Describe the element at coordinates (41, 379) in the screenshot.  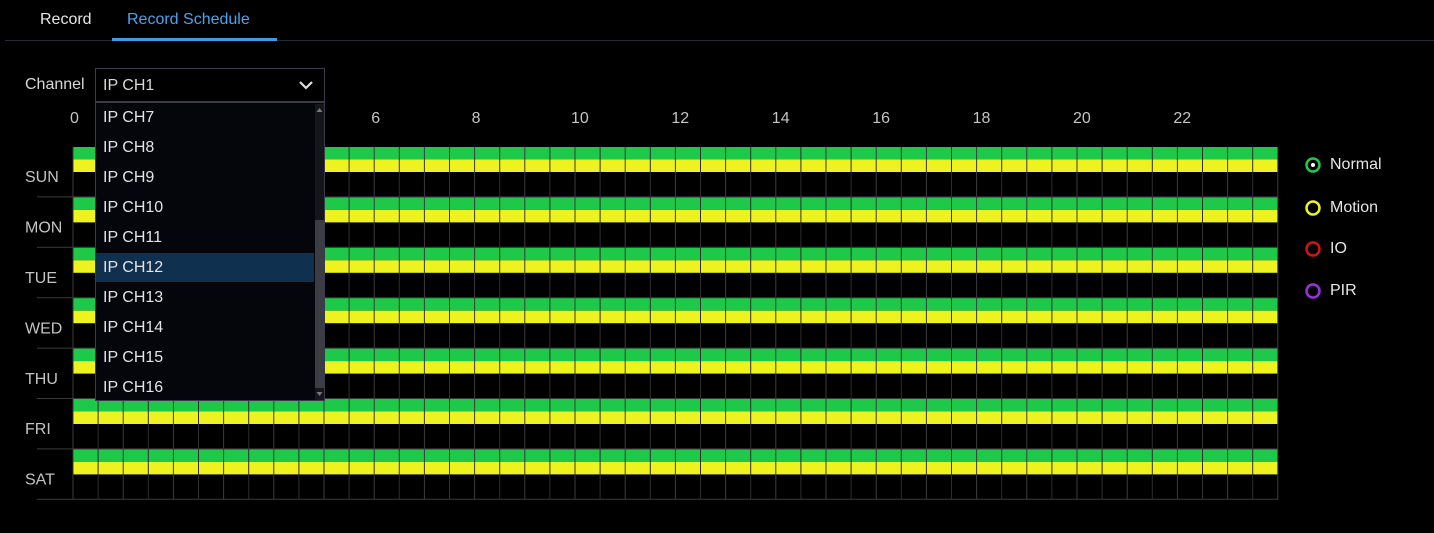
I see `day-label: THU` at that location.